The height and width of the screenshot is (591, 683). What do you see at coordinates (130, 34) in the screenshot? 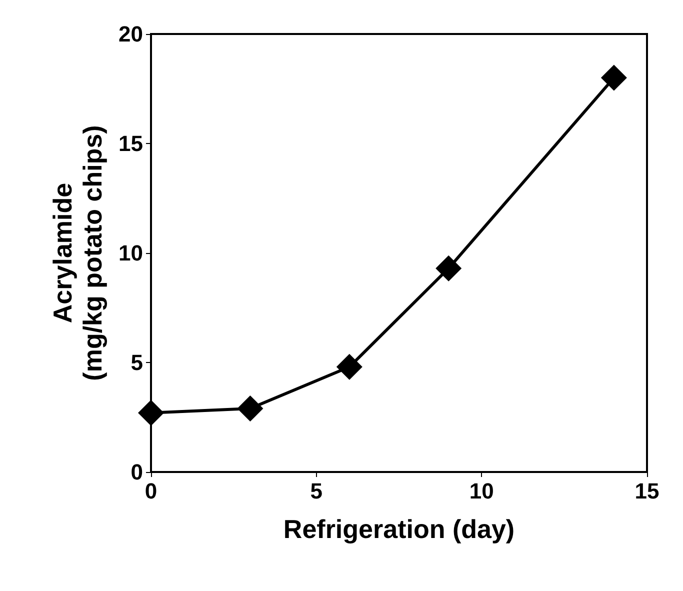
I see `y-tick-label: 20` at bounding box center [130, 34].